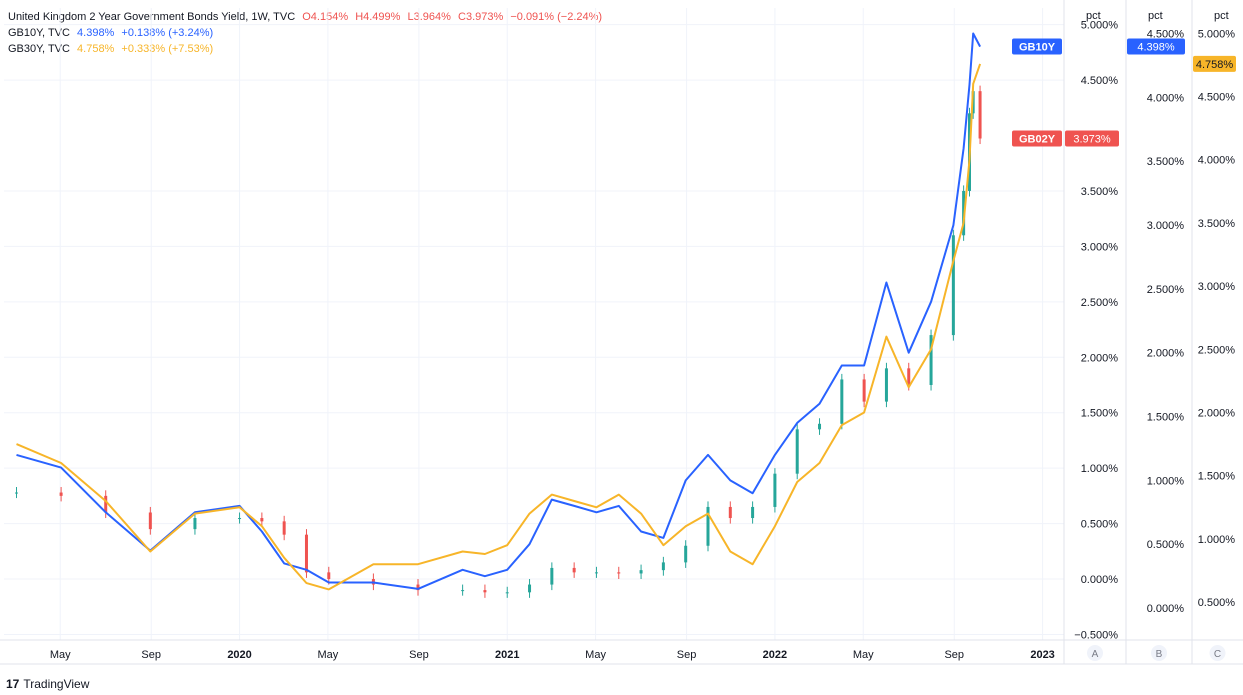  What do you see at coordinates (325, 17) in the screenshot?
I see `legend-main-open: O4.154%` at bounding box center [325, 17].